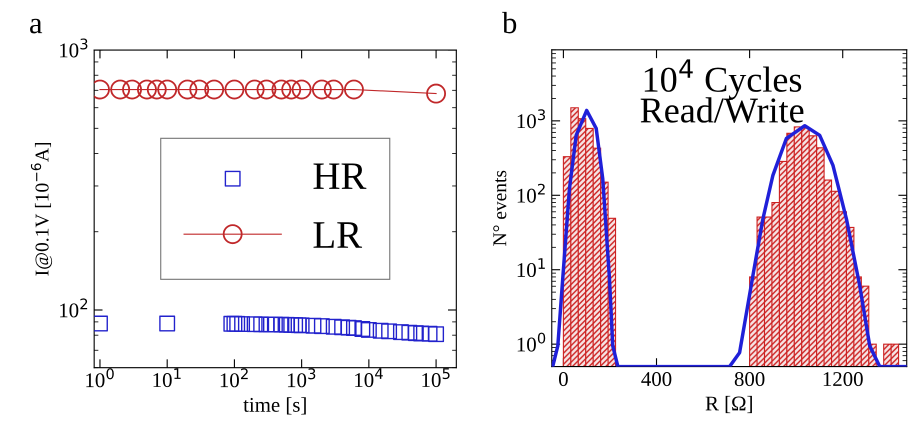 The height and width of the screenshot is (439, 909). I want to click on x-tick-label: 10$^{4}$, so click(369, 378).